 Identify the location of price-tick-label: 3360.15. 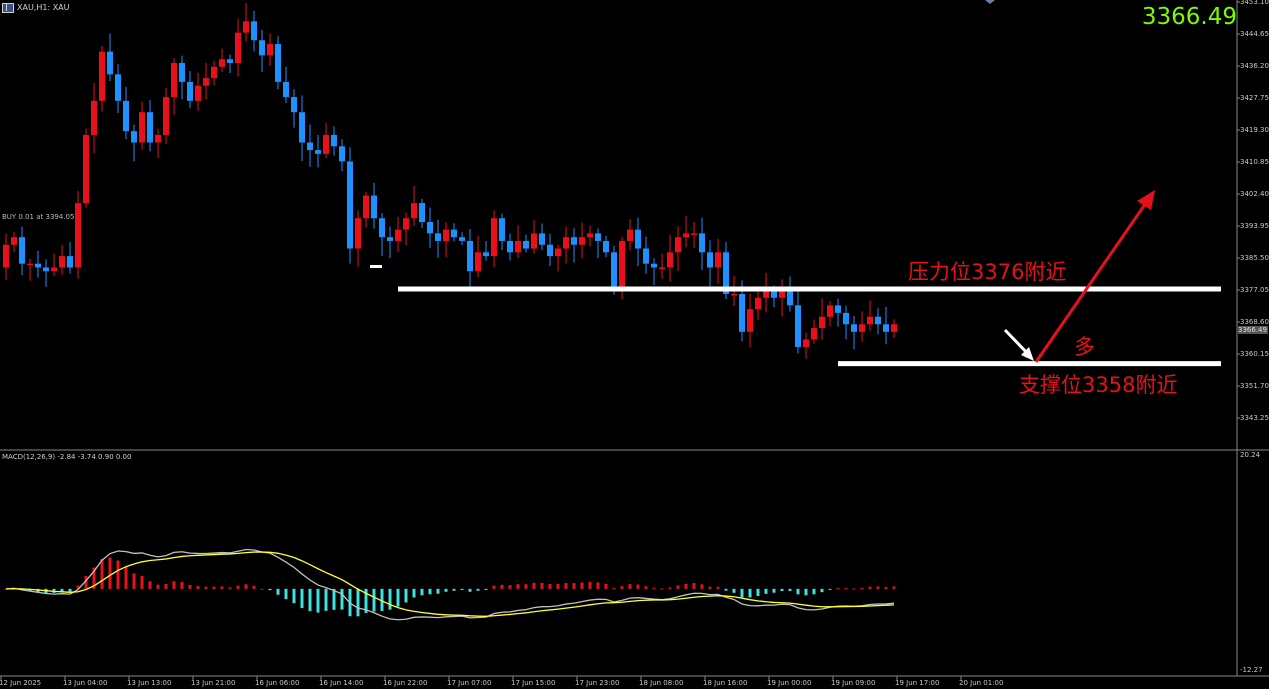
(1254, 354).